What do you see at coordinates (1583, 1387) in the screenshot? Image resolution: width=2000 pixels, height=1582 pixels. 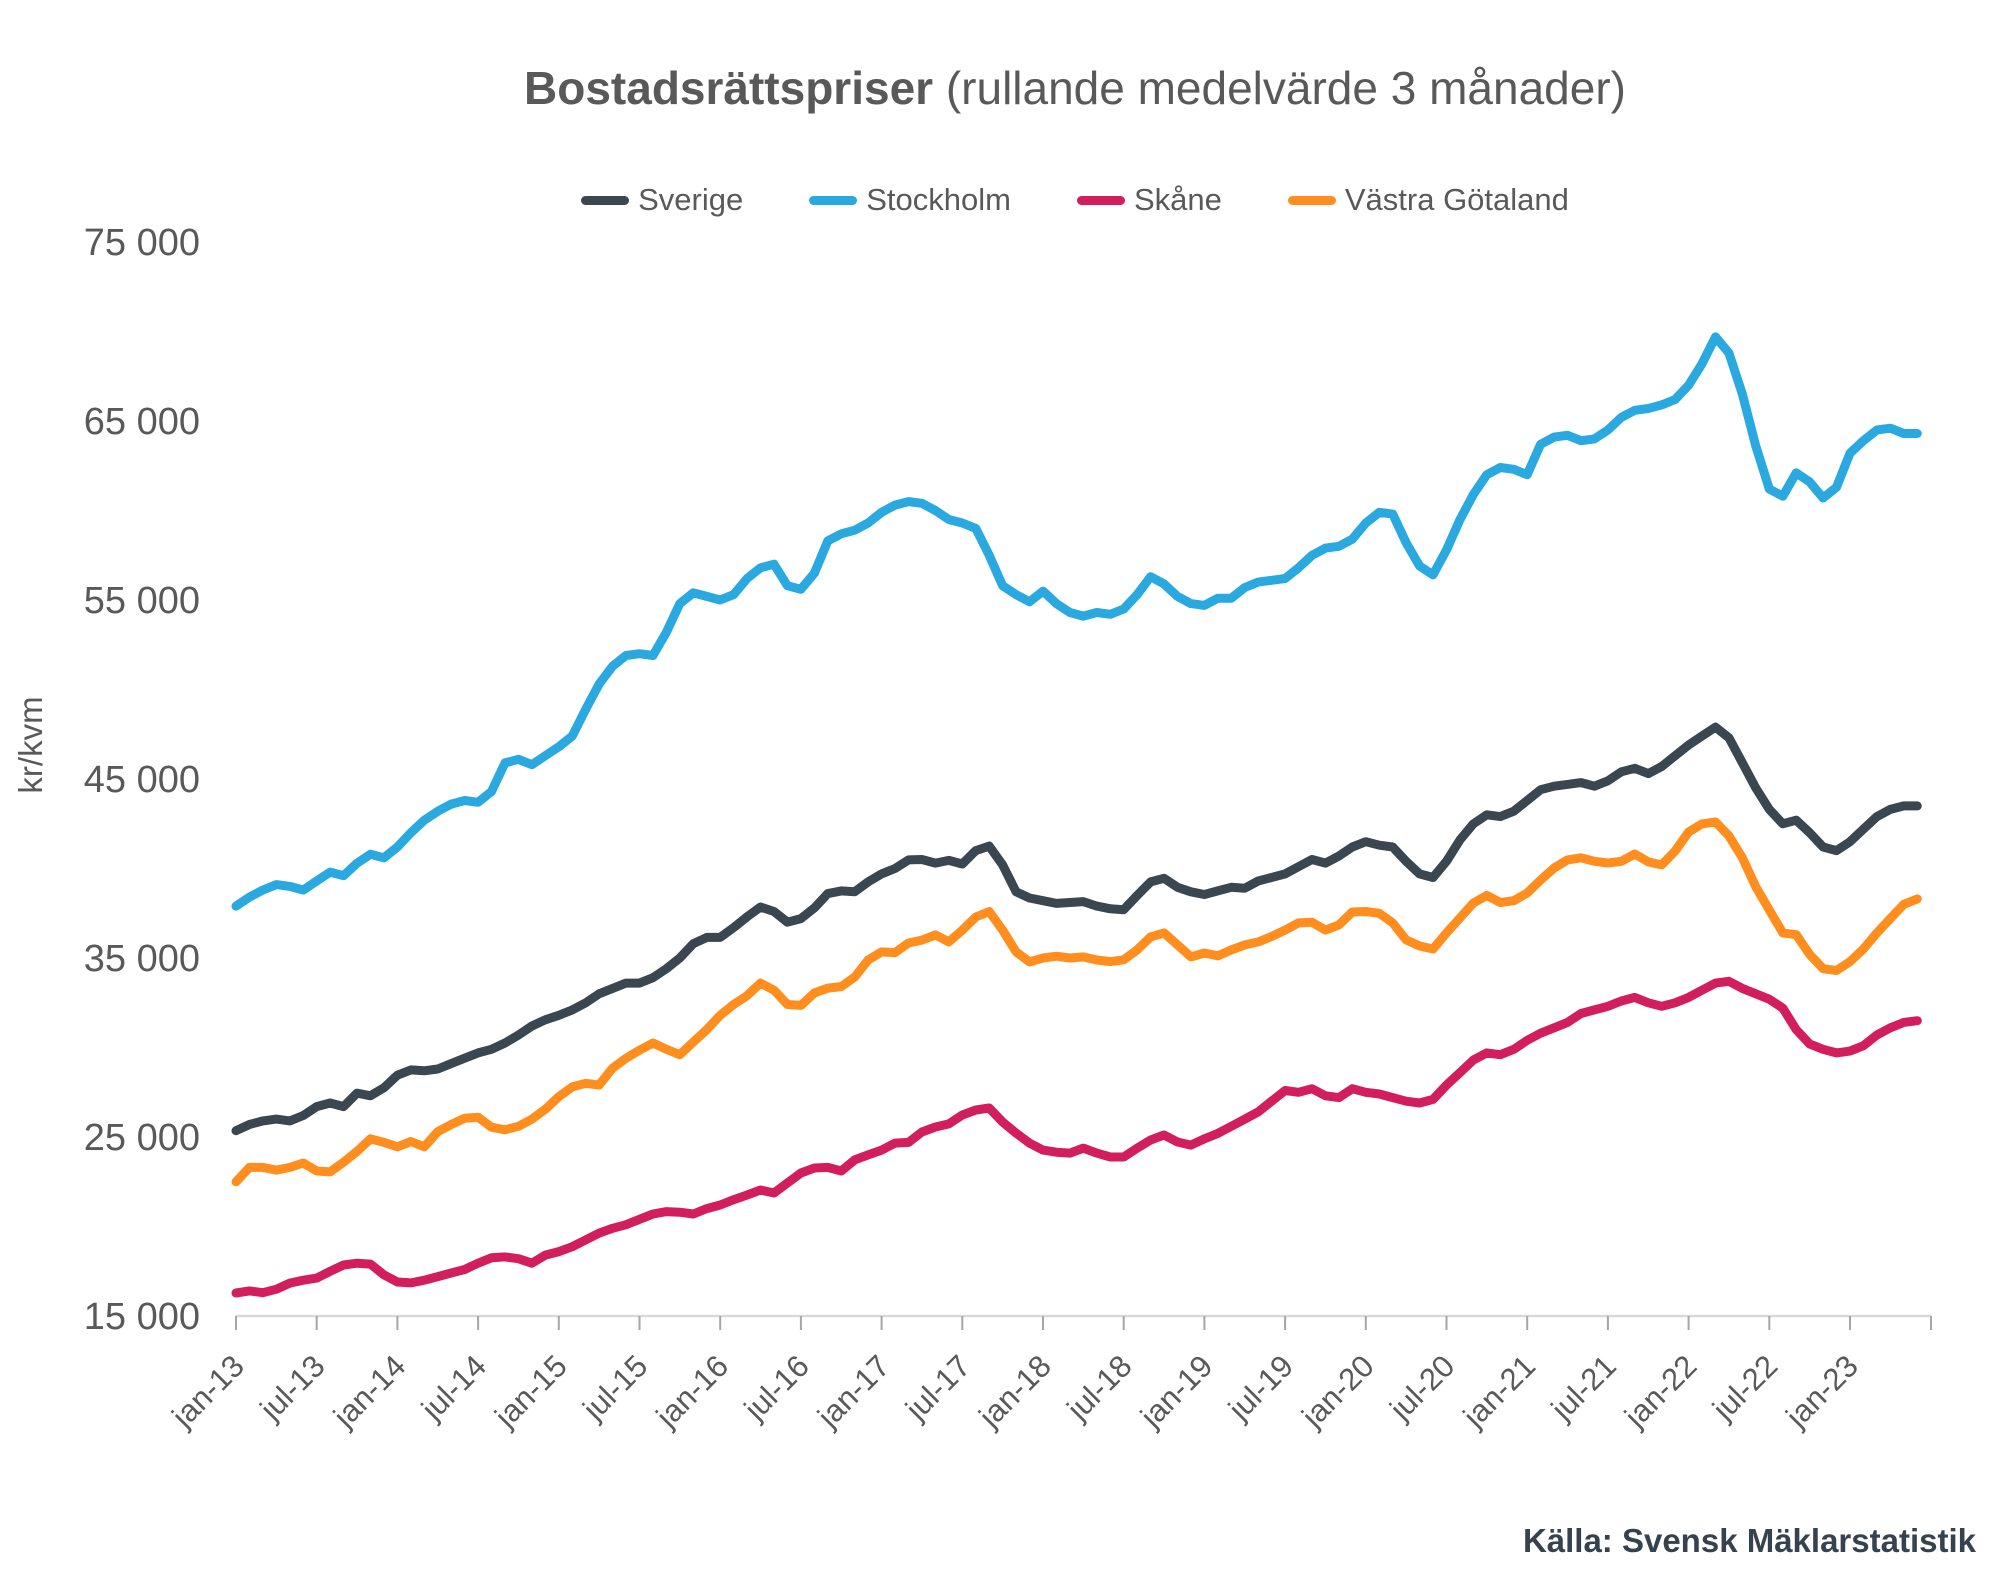 I see `x-tick-label: jul-21` at bounding box center [1583, 1387].